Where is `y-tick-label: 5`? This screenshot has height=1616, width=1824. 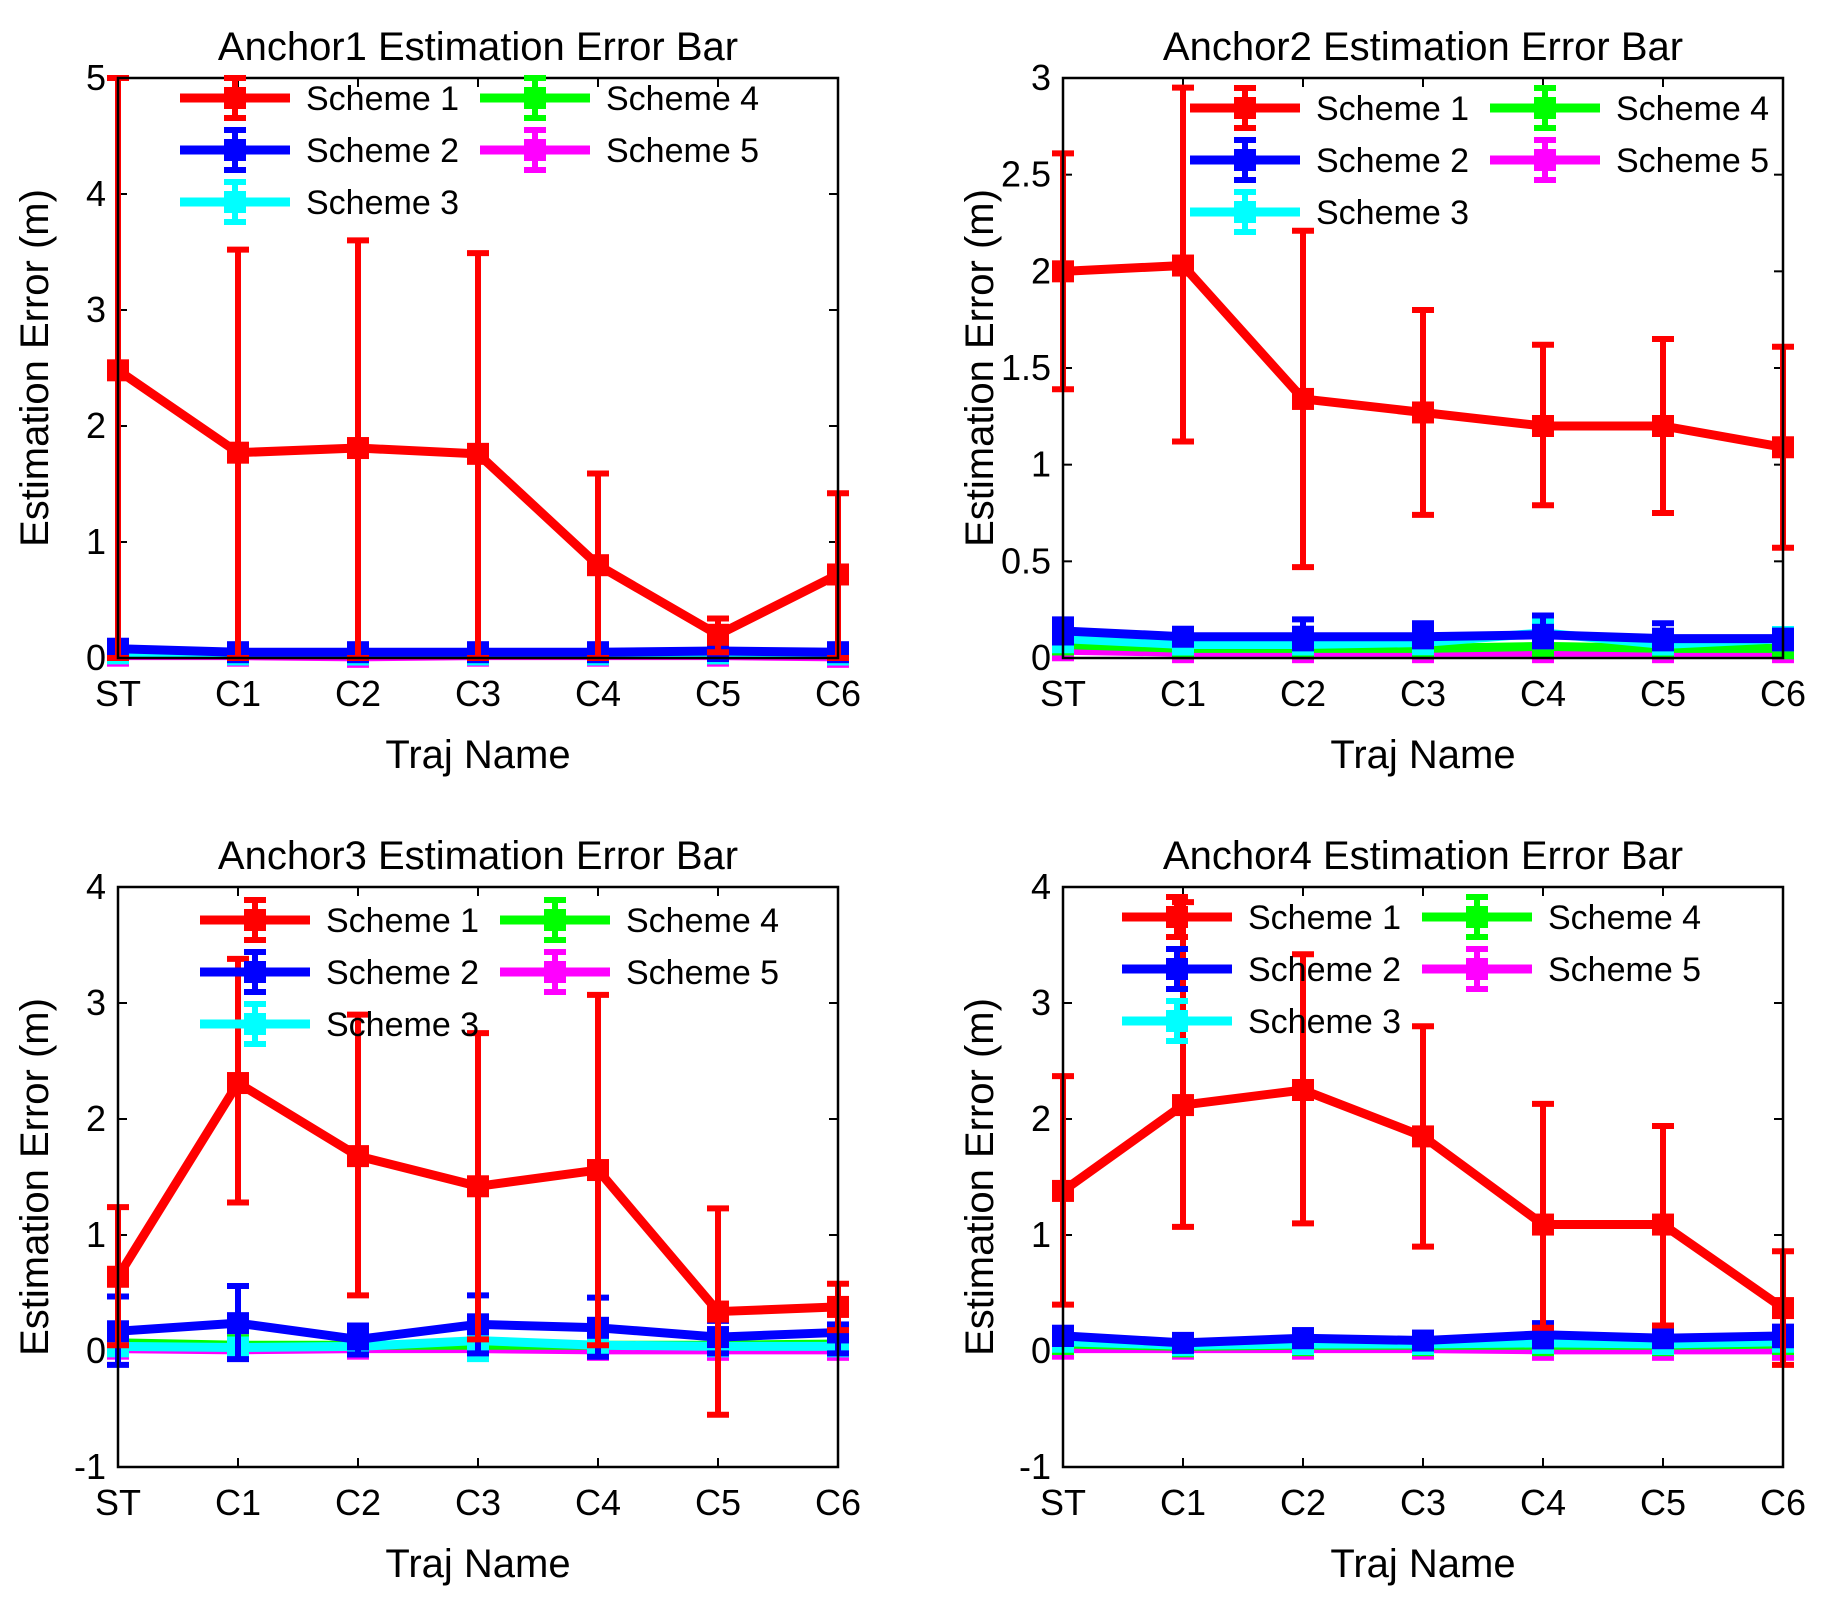 y-tick-label: 5 is located at coordinates (96, 77).